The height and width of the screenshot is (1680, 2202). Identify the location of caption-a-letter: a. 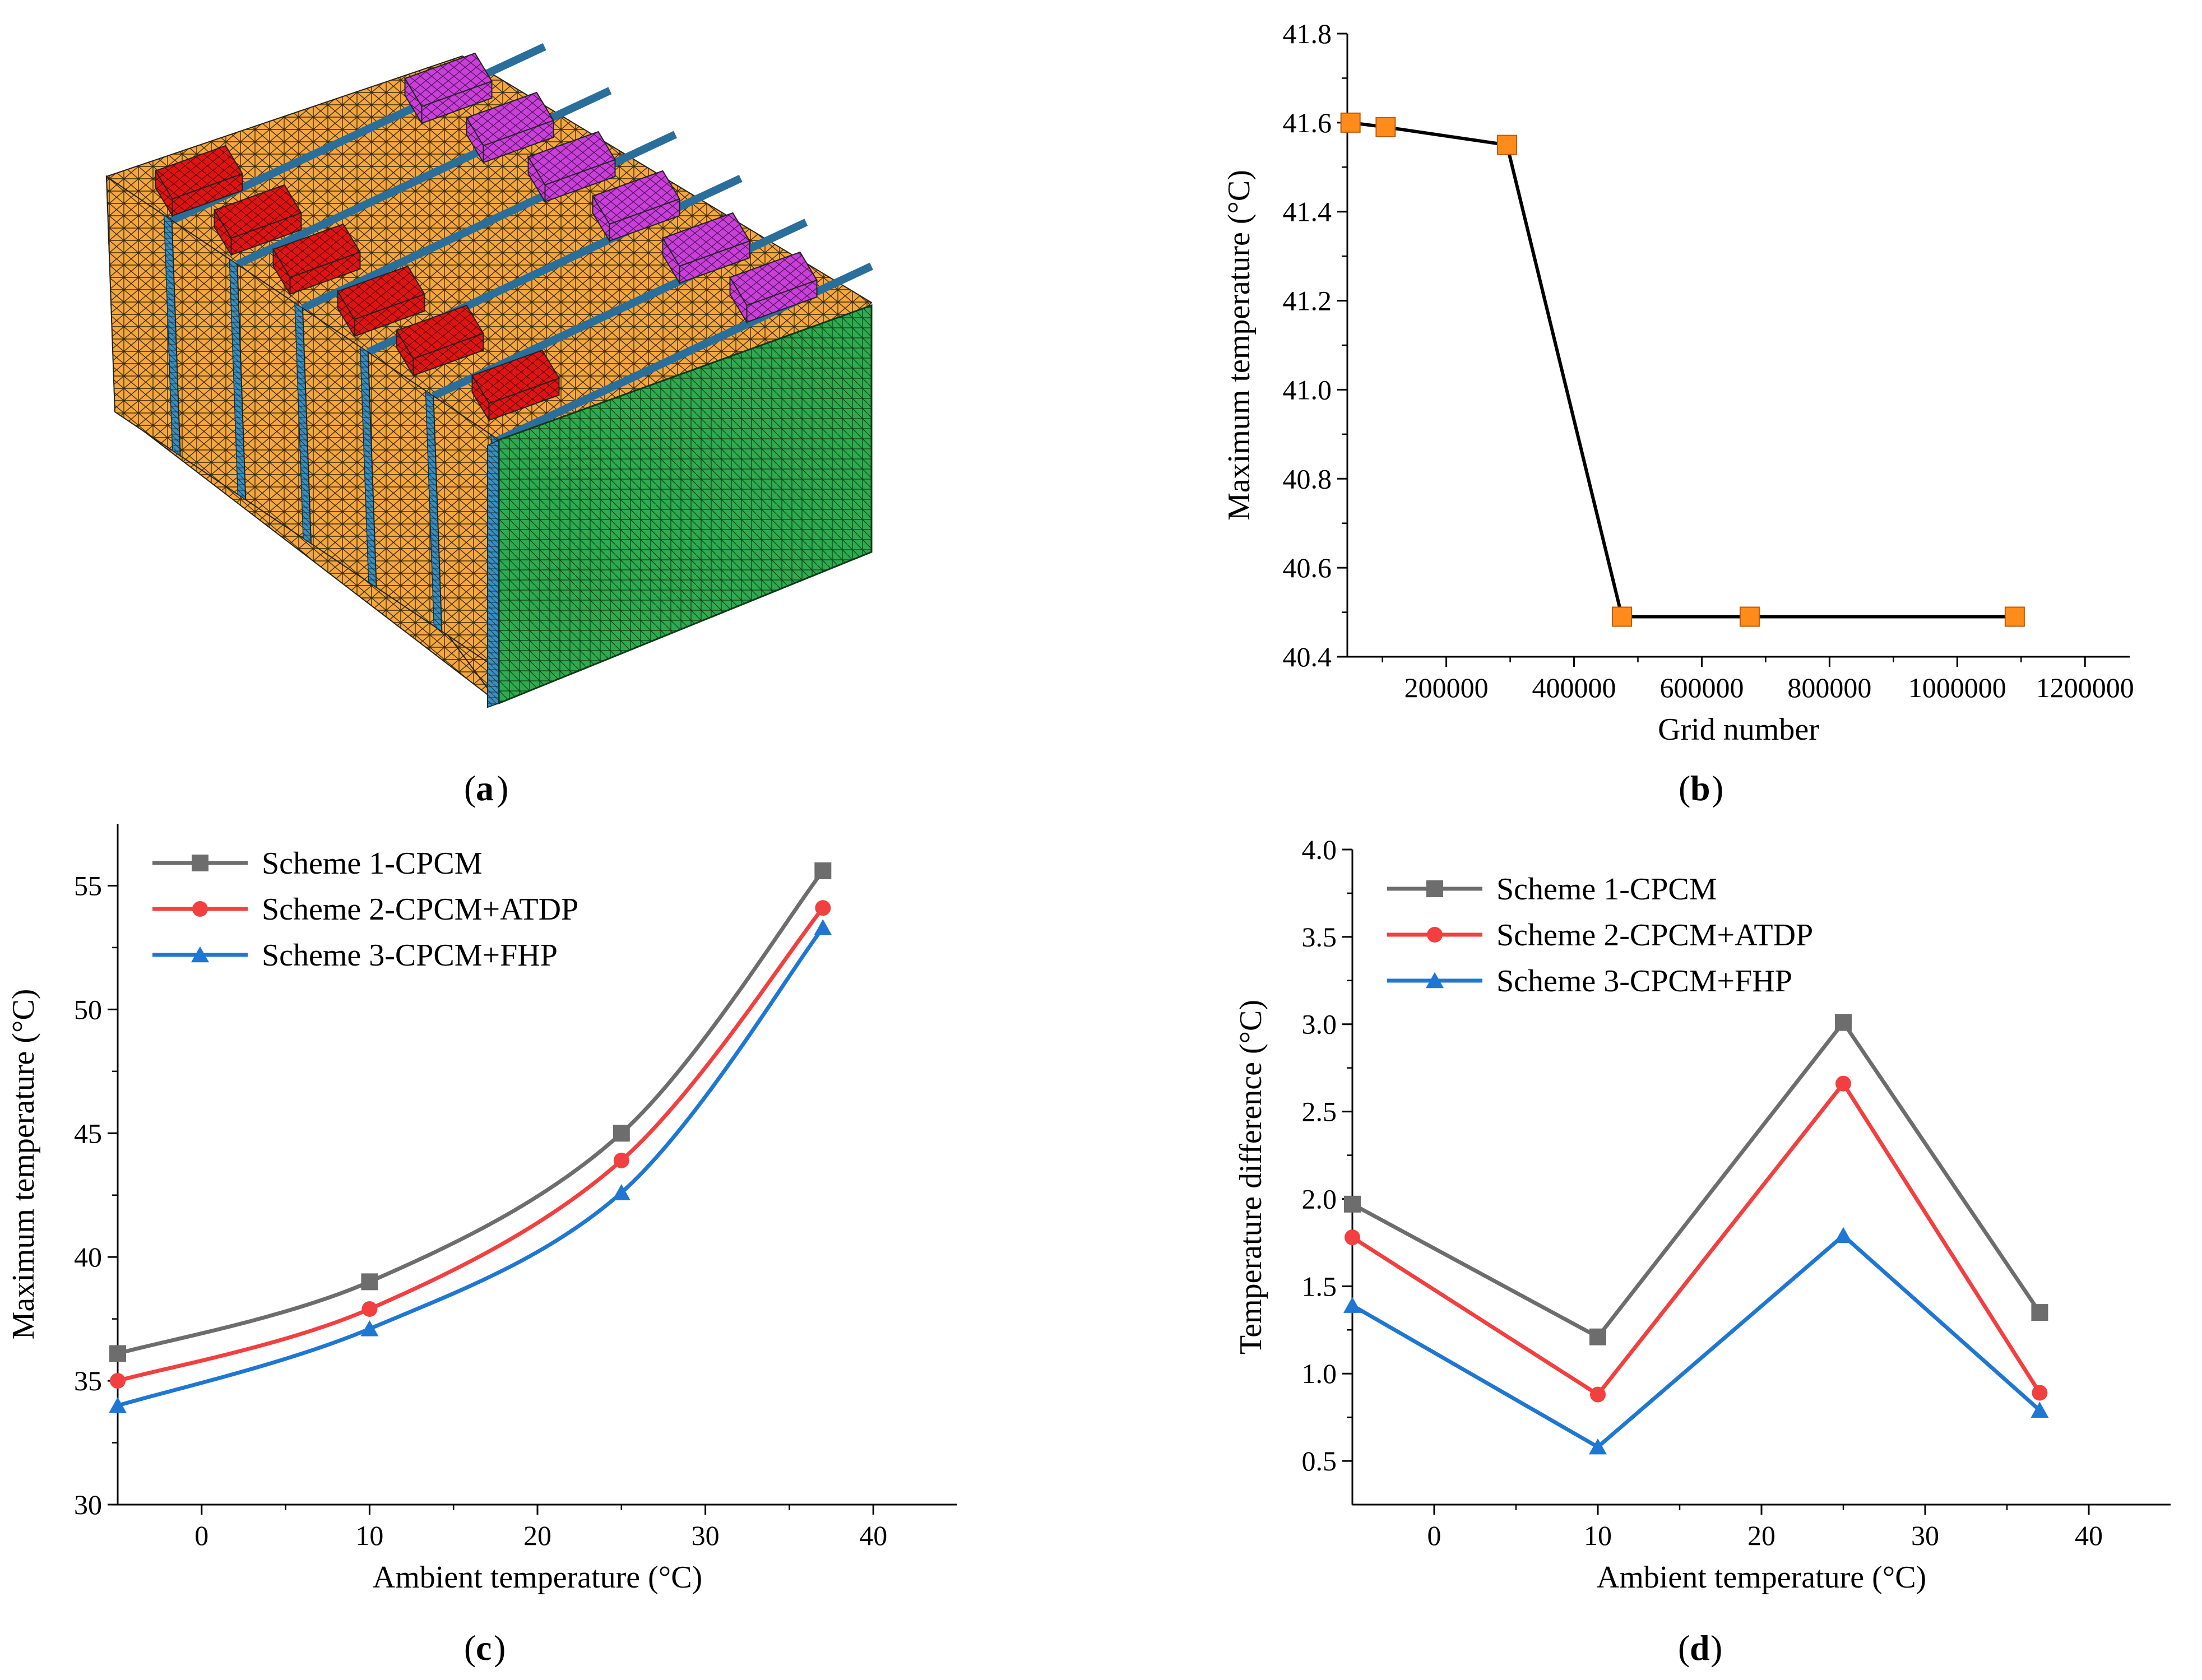
(485, 788).